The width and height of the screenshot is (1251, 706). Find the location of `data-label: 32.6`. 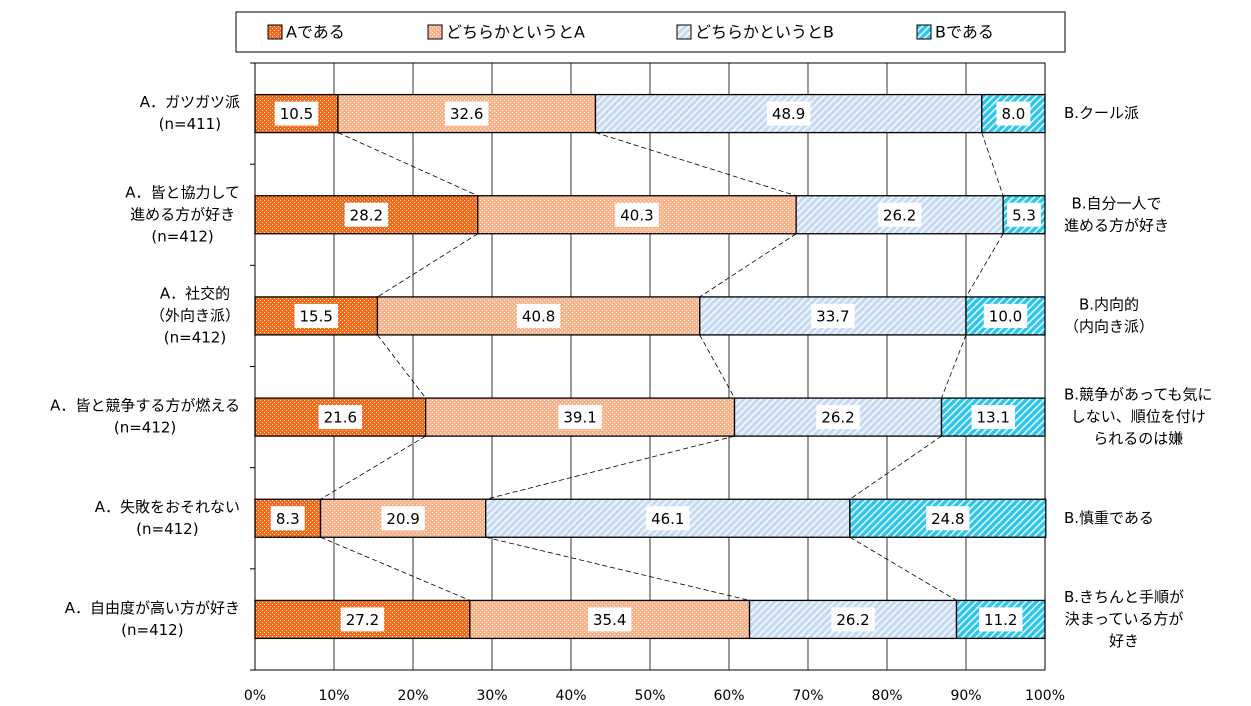

data-label: 32.6 is located at coordinates (466, 114).